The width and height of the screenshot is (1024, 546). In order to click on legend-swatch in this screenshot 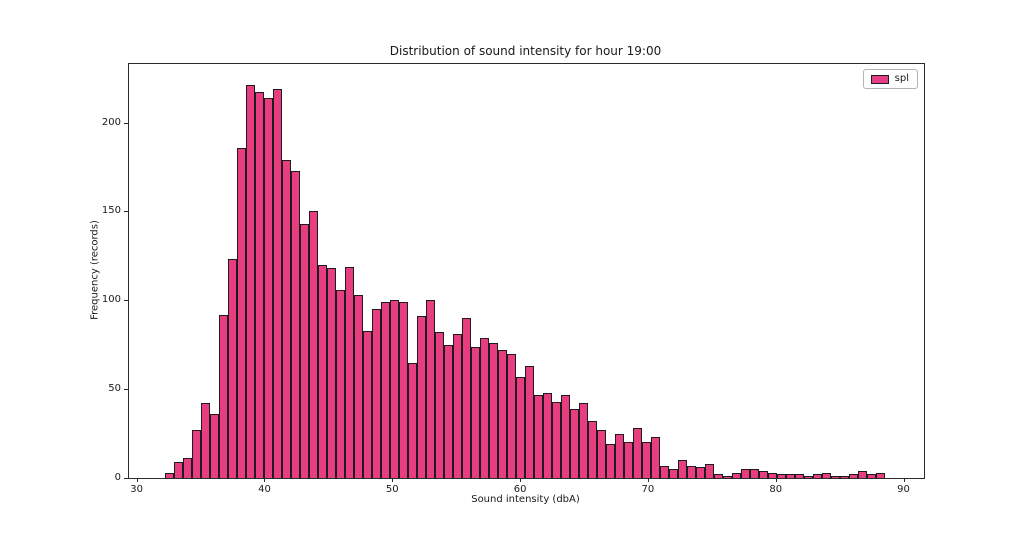, I will do `click(879, 79)`.